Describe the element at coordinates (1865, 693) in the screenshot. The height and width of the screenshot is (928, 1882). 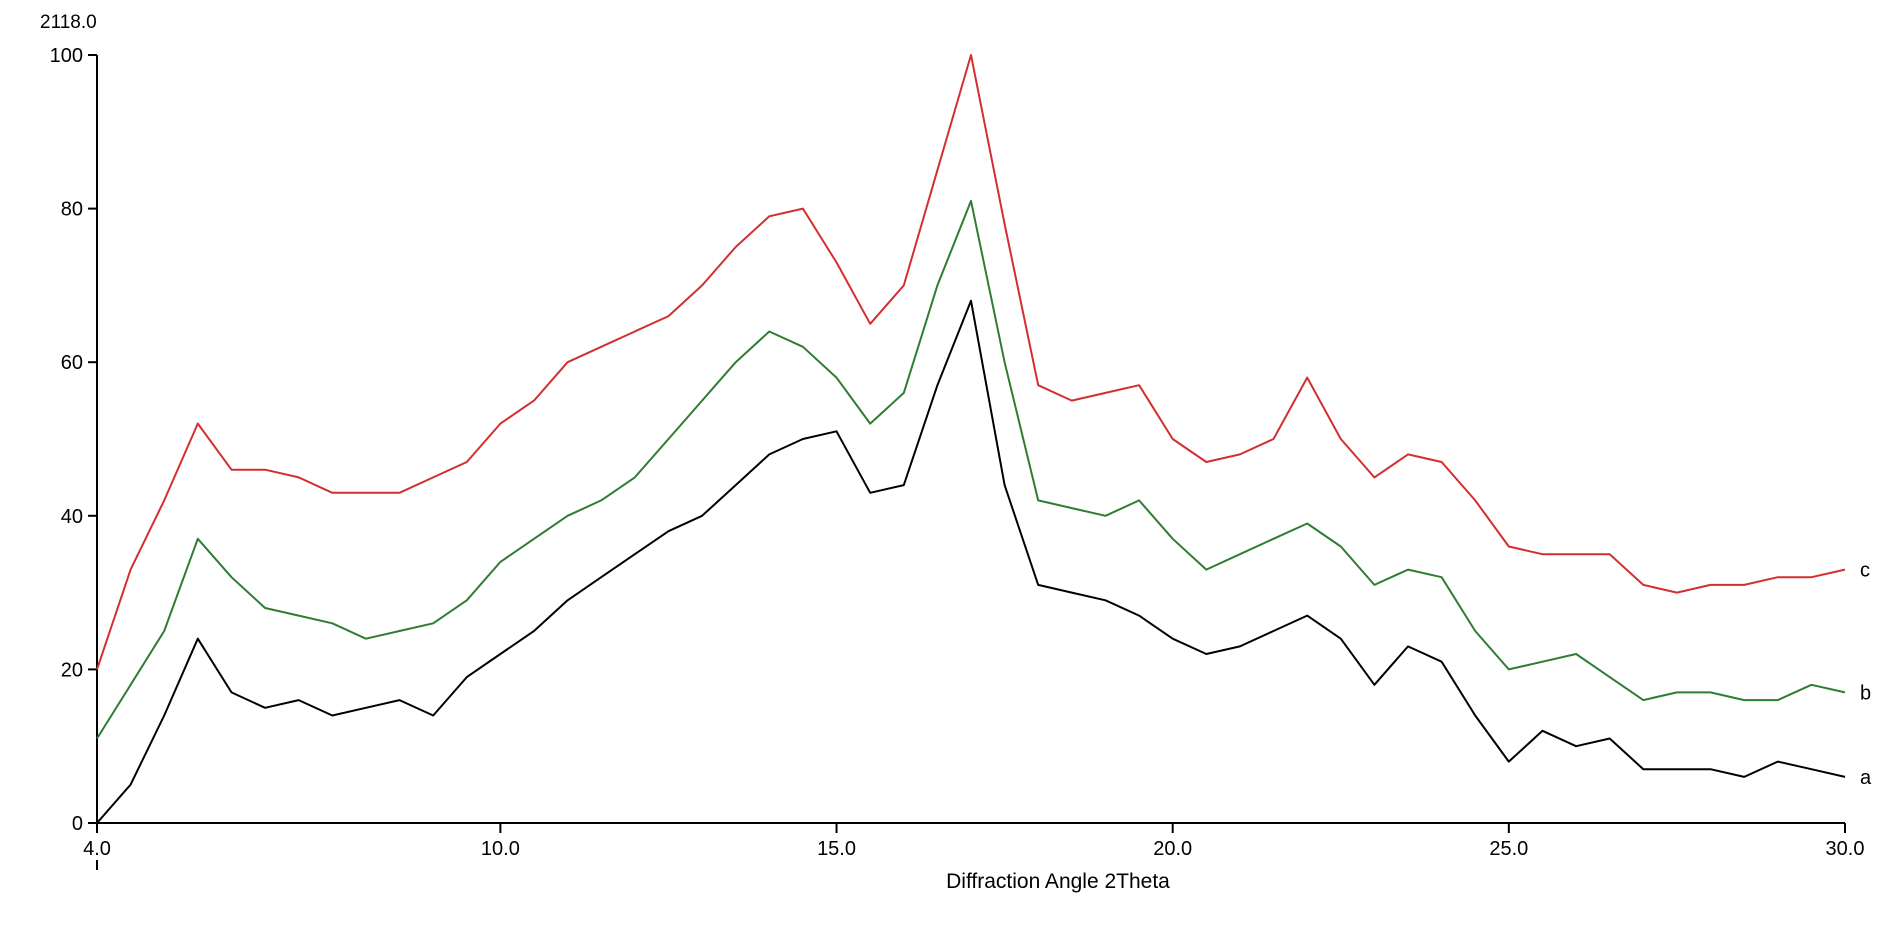
I see `series-label-b: b` at that location.